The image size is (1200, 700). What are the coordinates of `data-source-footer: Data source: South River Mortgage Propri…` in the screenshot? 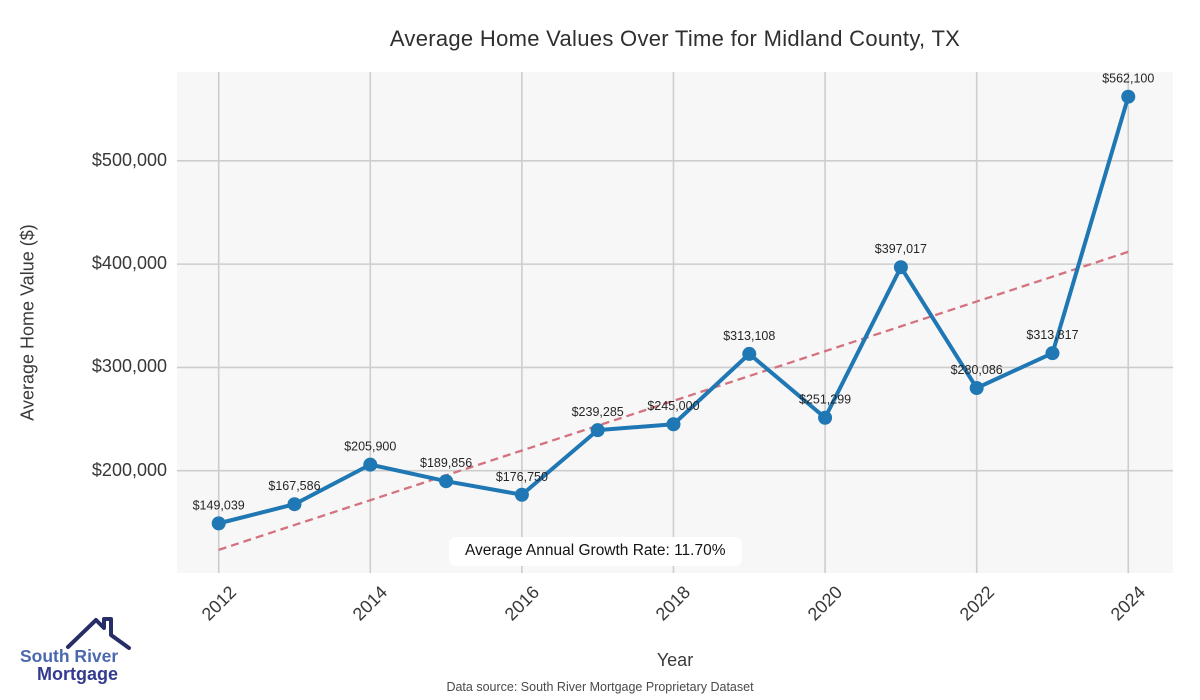 It's located at (600, 687).